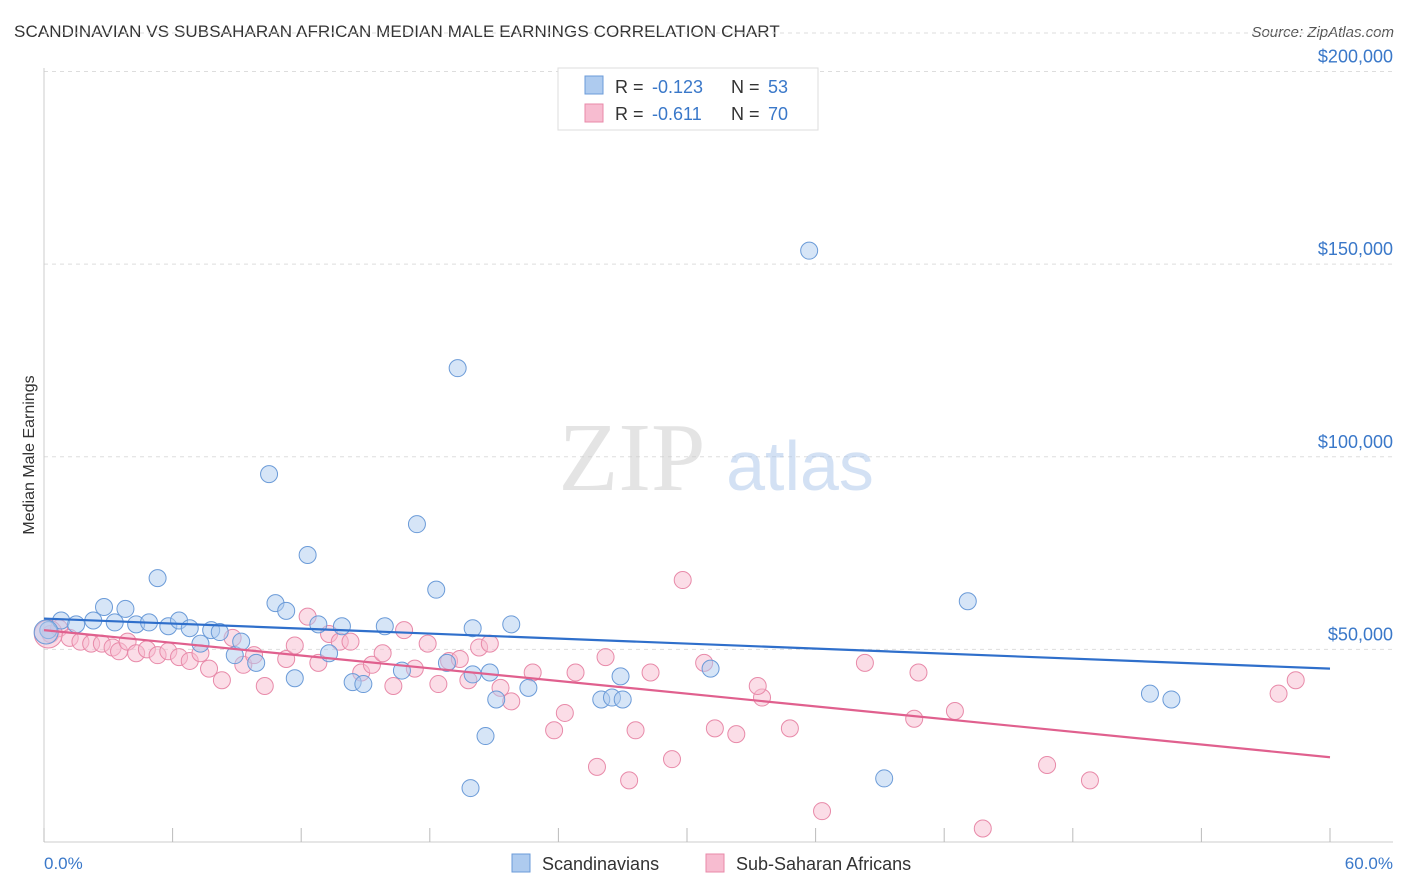  I want to click on legend-series: Scandinavians Sub-Saharan Africans, so click(711, 863).